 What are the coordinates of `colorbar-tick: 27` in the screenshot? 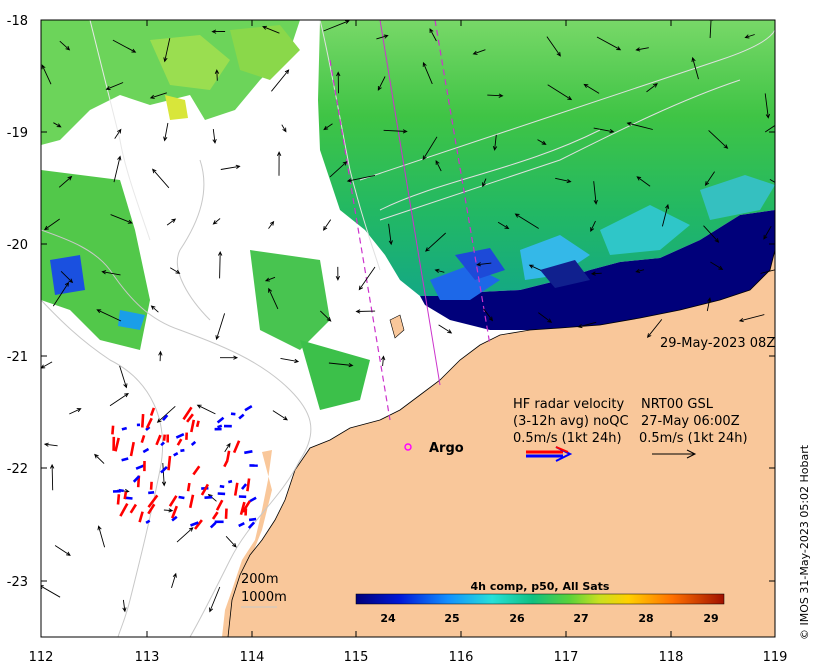 It's located at (580, 618).